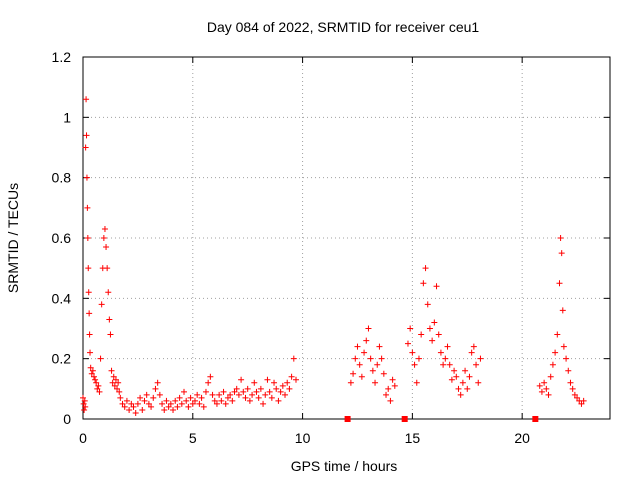  What do you see at coordinates (344, 466) in the screenshot?
I see `x-axis-label: GPS time / hours` at bounding box center [344, 466].